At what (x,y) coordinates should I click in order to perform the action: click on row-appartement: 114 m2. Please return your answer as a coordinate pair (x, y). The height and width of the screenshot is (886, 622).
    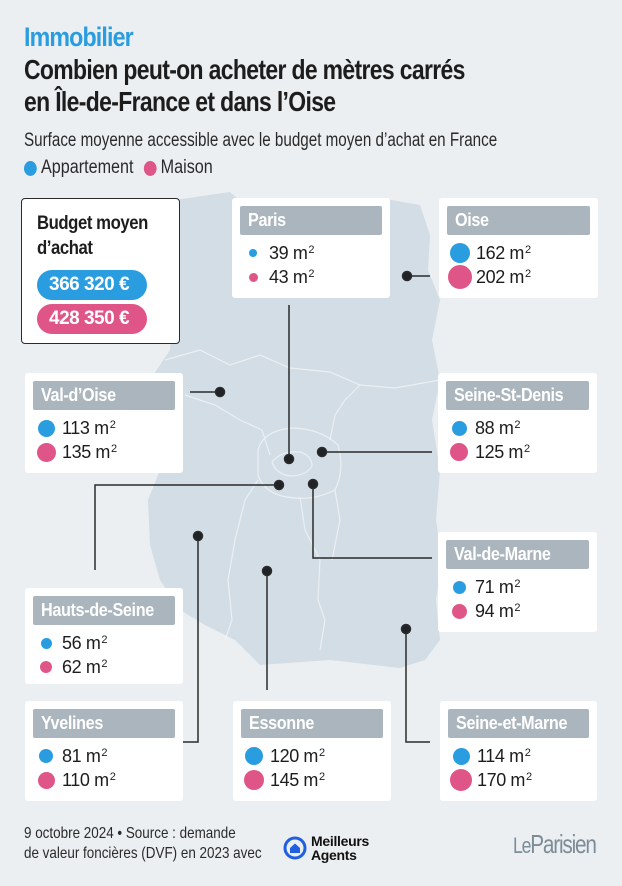
    Looking at the image, I should click on (518, 756).